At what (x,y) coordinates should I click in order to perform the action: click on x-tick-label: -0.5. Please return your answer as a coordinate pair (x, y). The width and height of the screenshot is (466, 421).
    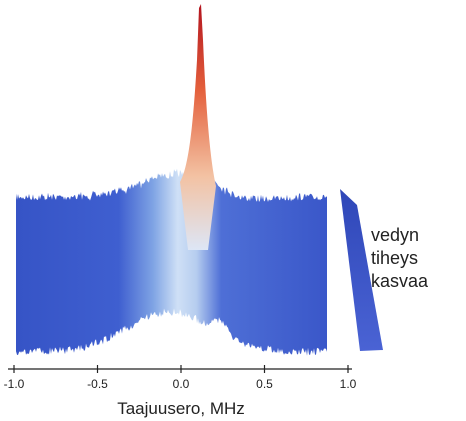
    Looking at the image, I should click on (97, 384).